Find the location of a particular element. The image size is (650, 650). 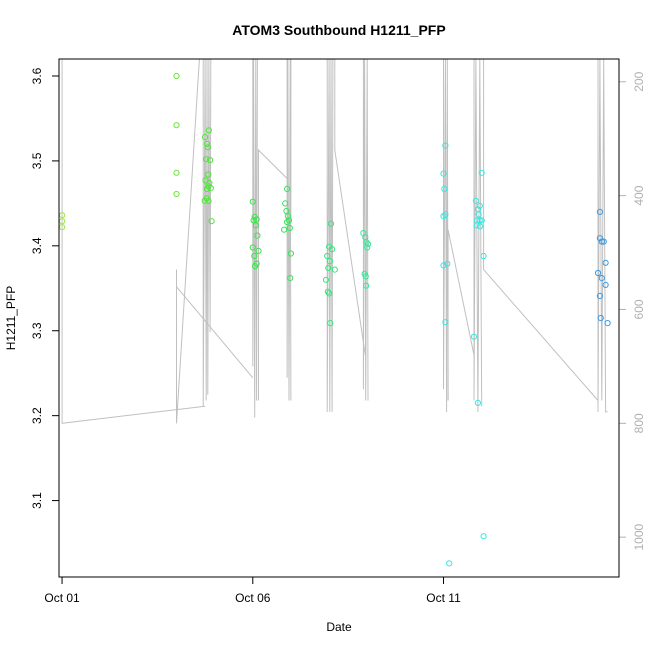

y-tick-label-5: 3.6 is located at coordinates (37, 75).